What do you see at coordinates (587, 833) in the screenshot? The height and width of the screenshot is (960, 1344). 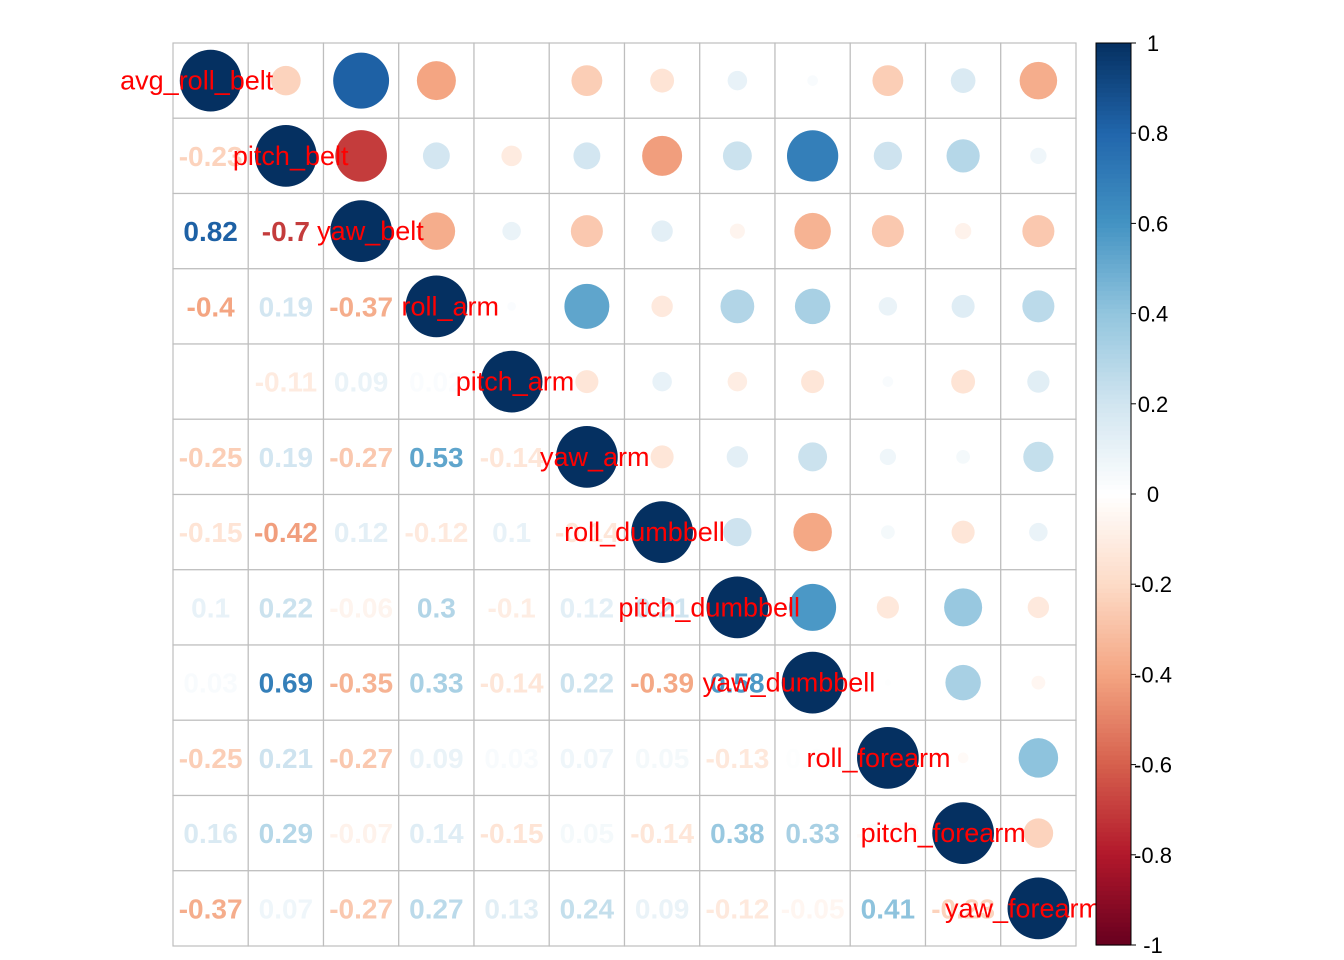 I see `correlation-value: 0.05` at bounding box center [587, 833].